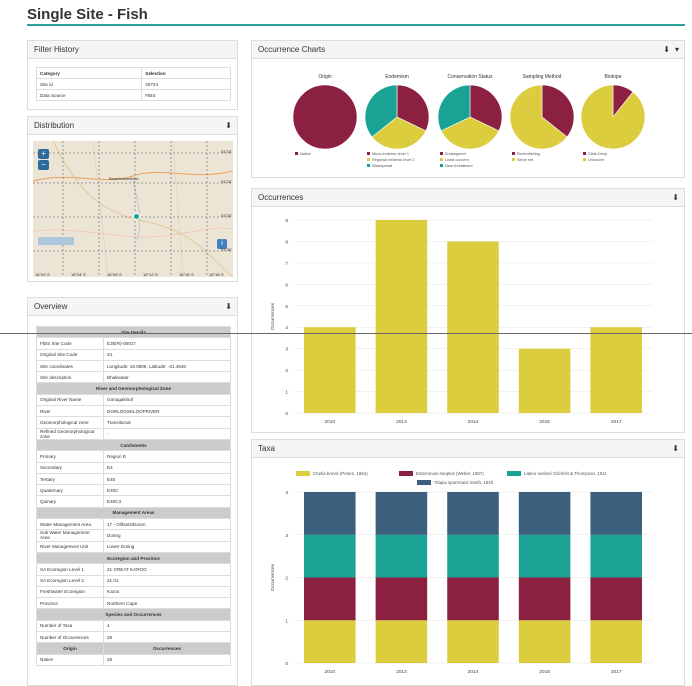 The height and width of the screenshot is (686, 692). I want to click on overview-title-text: Overview, so click(51, 306).